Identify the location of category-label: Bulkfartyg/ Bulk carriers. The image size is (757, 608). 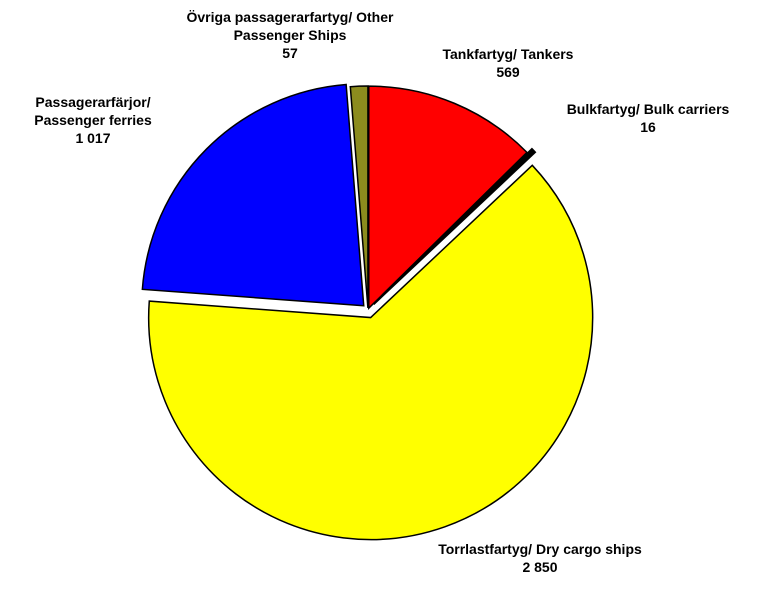
(648, 109).